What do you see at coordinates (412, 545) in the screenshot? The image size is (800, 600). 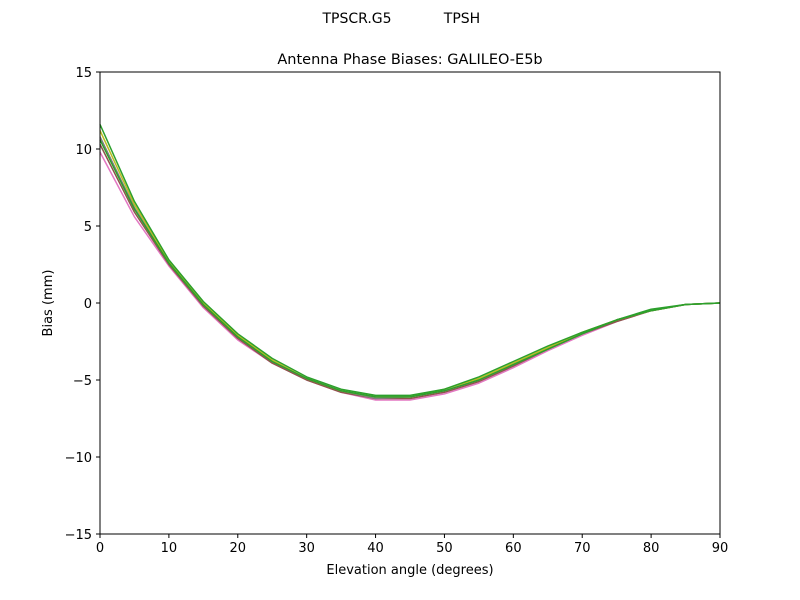 I see `x-axis: 0 10 20 30 40 50 60 70 80 90` at bounding box center [412, 545].